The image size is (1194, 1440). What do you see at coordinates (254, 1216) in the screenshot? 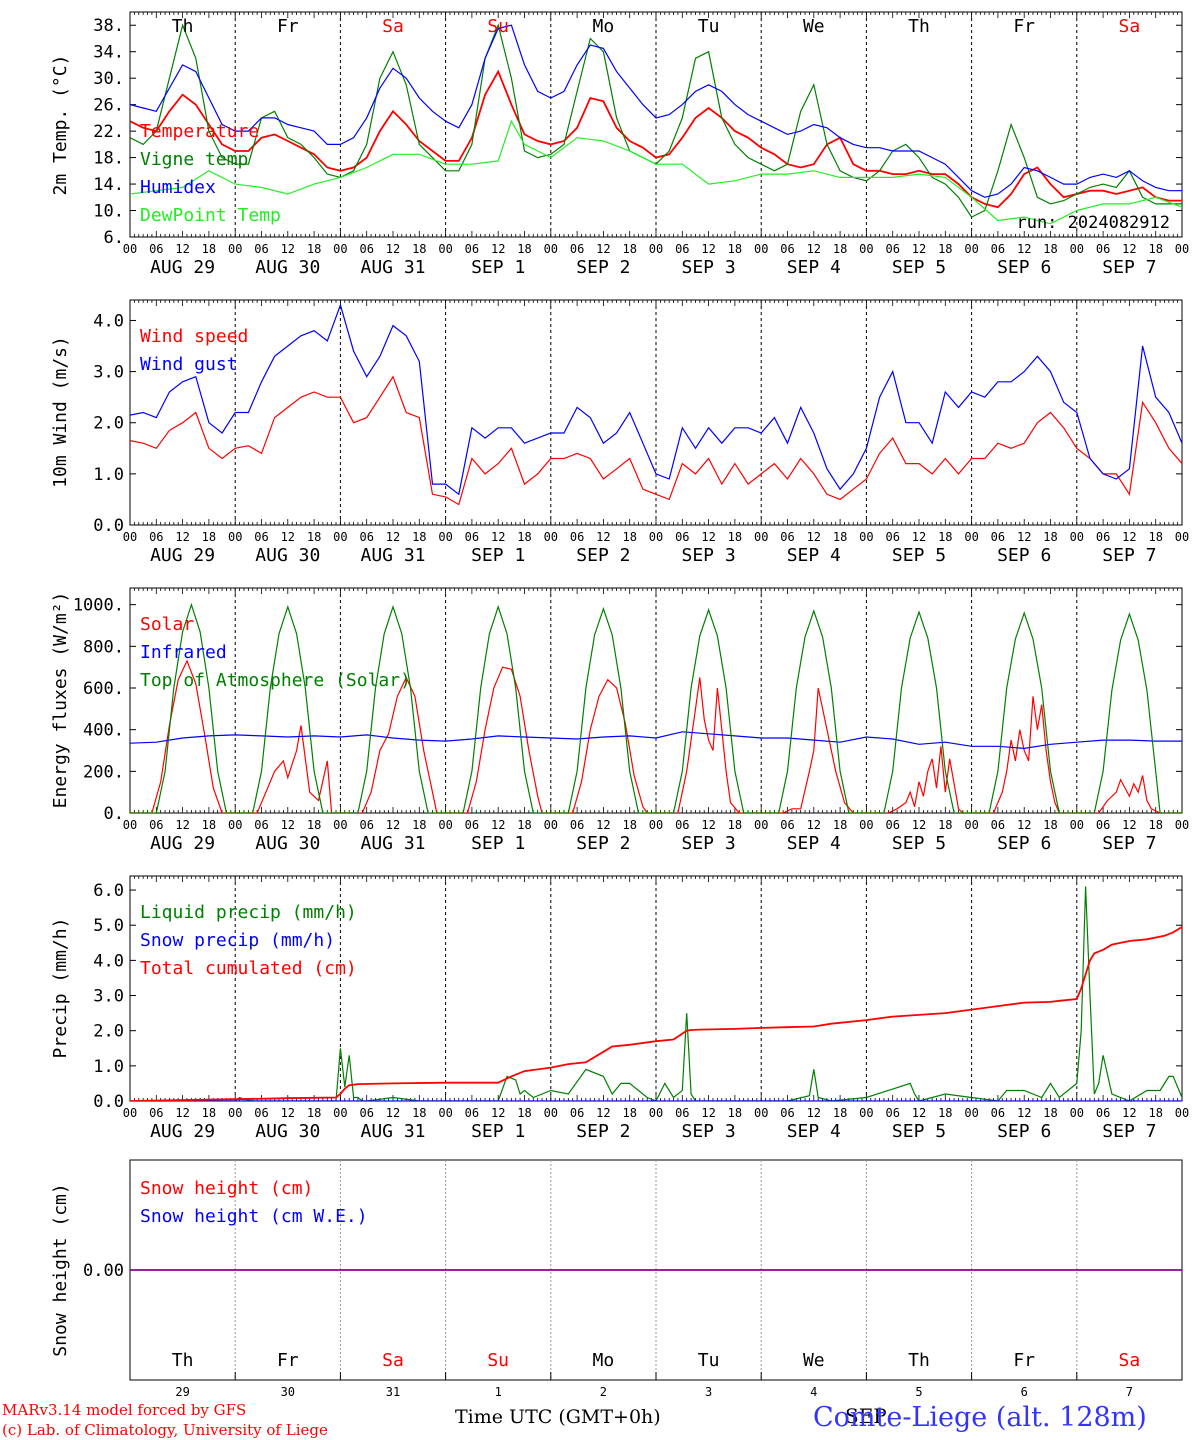
I see `legend-entry: Snow height (cm W.E.)` at bounding box center [254, 1216].